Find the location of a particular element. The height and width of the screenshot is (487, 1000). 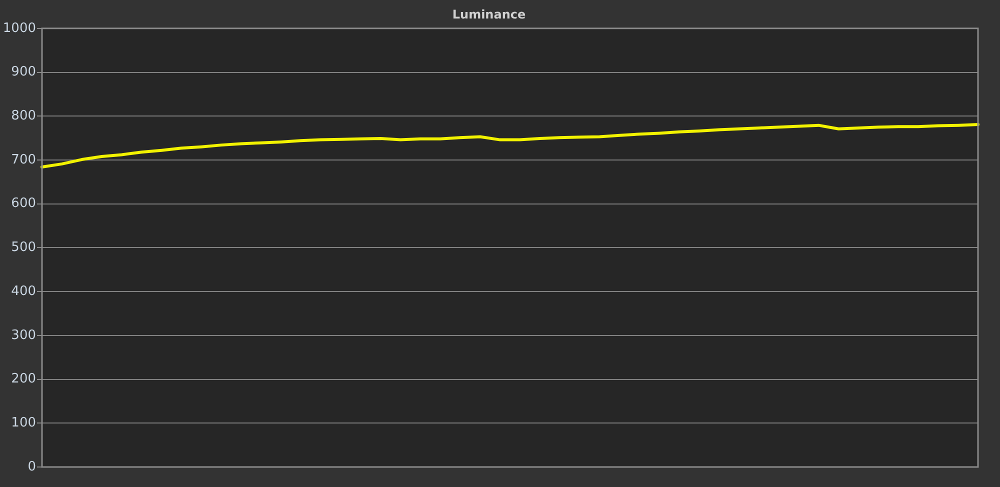

y-tick-label: 1000 is located at coordinates (19, 28).